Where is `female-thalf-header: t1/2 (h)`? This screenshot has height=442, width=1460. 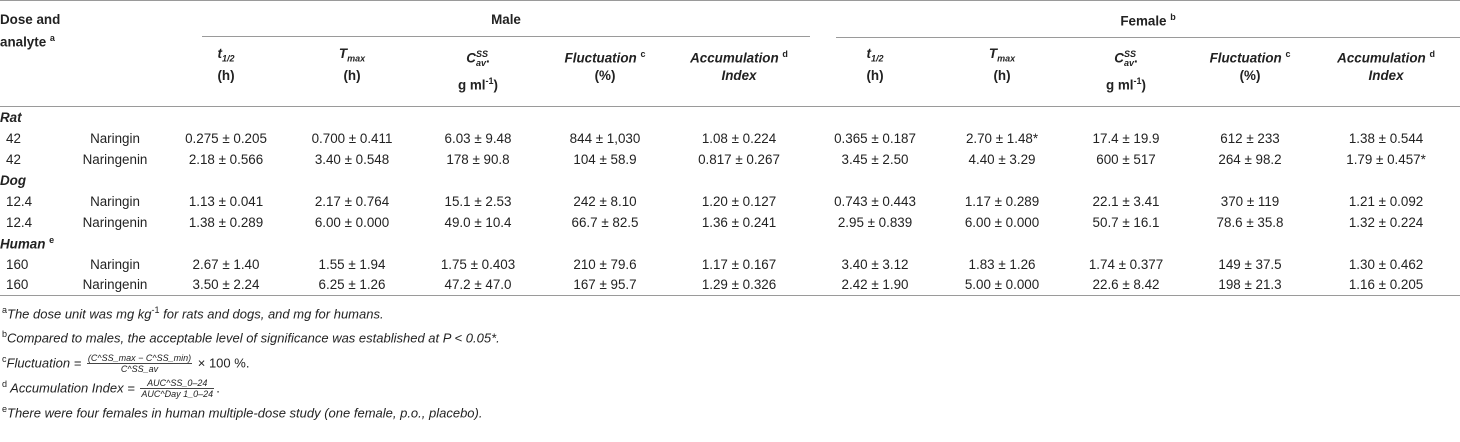
female-thalf-header: t1/2 (h) is located at coordinates (875, 64).